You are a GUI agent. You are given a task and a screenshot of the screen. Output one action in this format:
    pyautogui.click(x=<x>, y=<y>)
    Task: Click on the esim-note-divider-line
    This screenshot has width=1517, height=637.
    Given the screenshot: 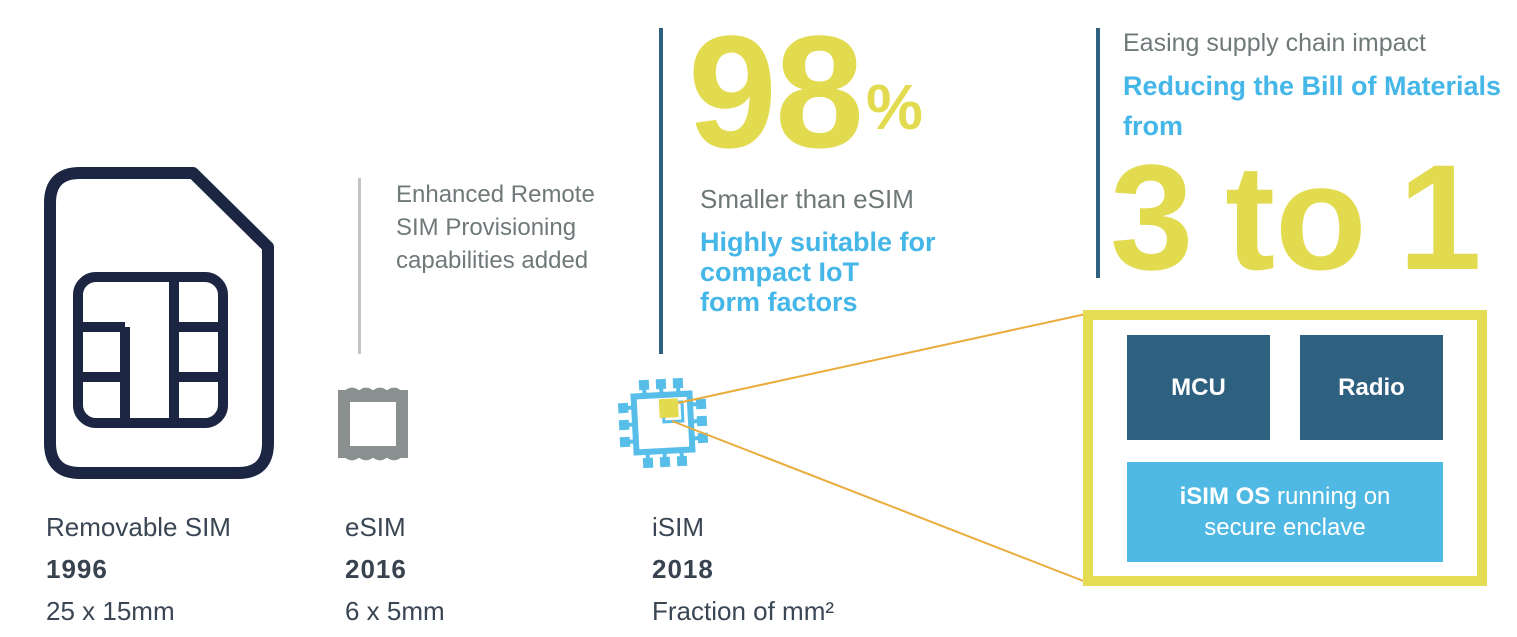 What is the action you would take?
    pyautogui.click(x=359, y=266)
    